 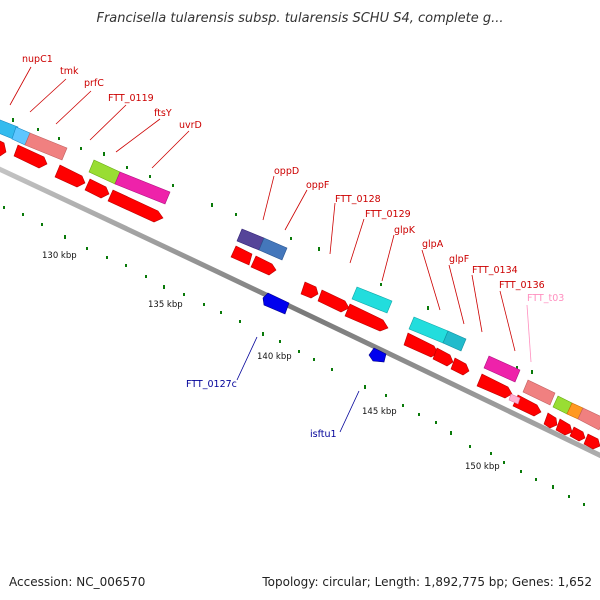 What do you see at coordinates (545, 298) in the screenshot?
I see `gene-label: FTT_t03` at bounding box center [545, 298].